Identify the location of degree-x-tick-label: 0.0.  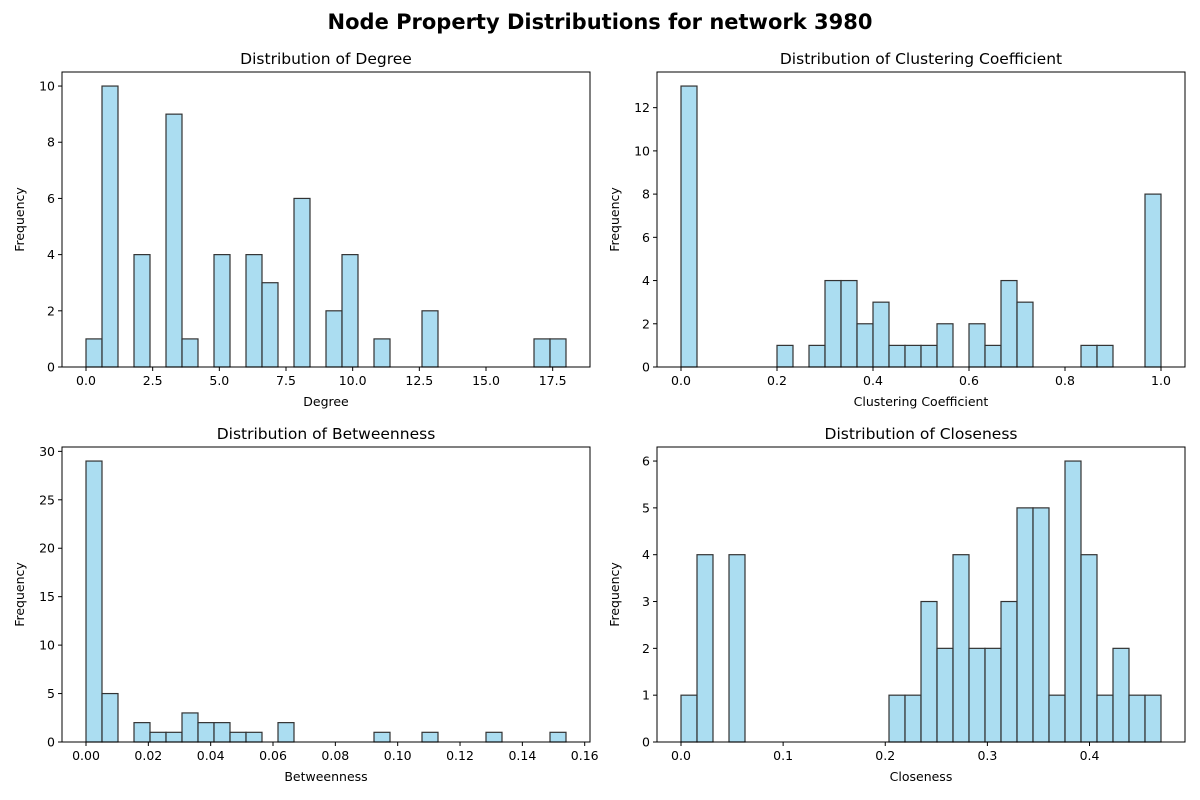
(86, 380).